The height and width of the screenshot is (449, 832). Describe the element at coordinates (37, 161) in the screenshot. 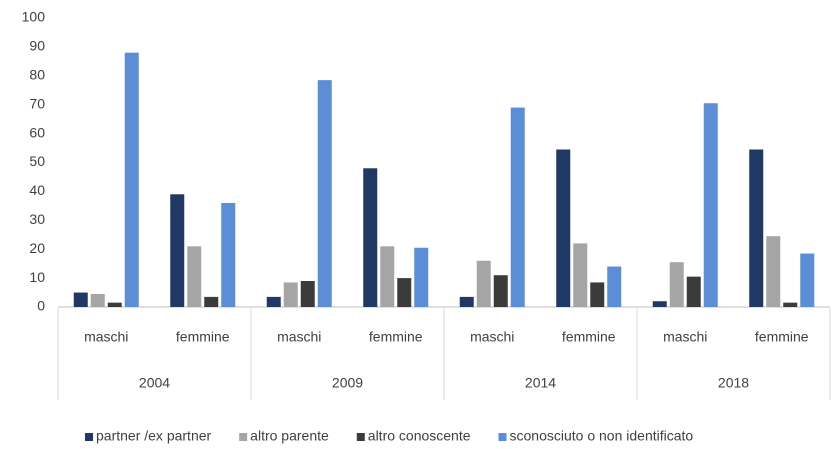

I see `y-tick-label: 50` at that location.